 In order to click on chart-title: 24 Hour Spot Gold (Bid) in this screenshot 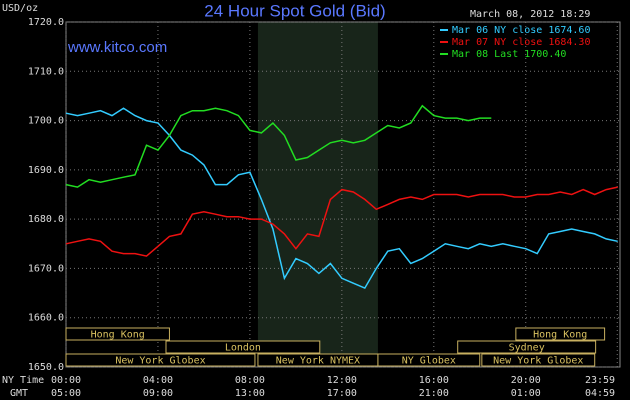, I will do `click(294, 10)`.